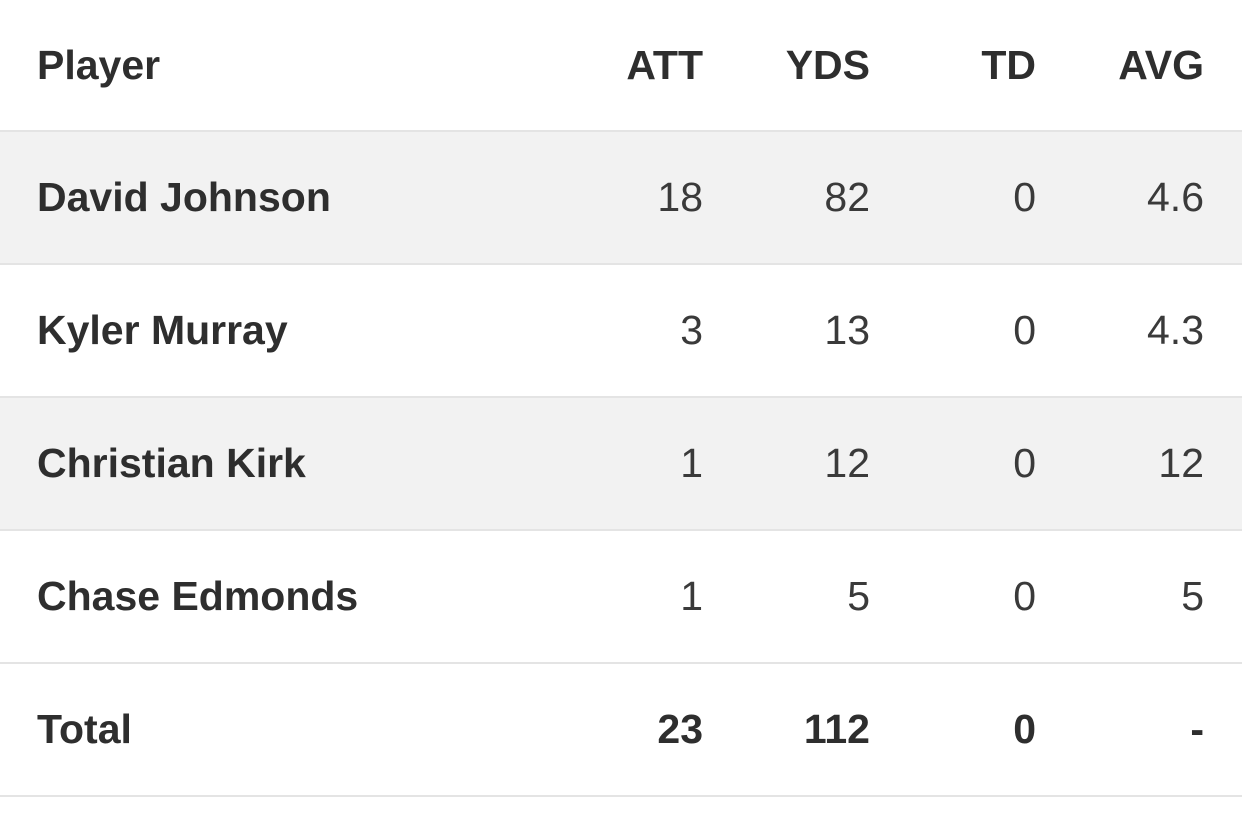  I want to click on stat-cell: 23, so click(621, 730).